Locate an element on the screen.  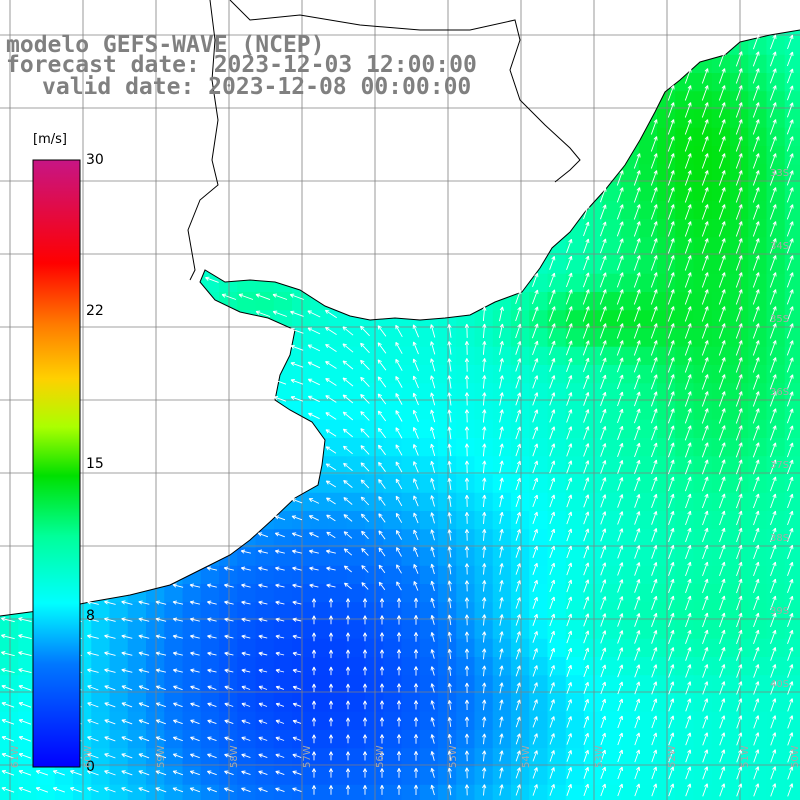
lat-label-33s: 33S is located at coordinates (780, 173).